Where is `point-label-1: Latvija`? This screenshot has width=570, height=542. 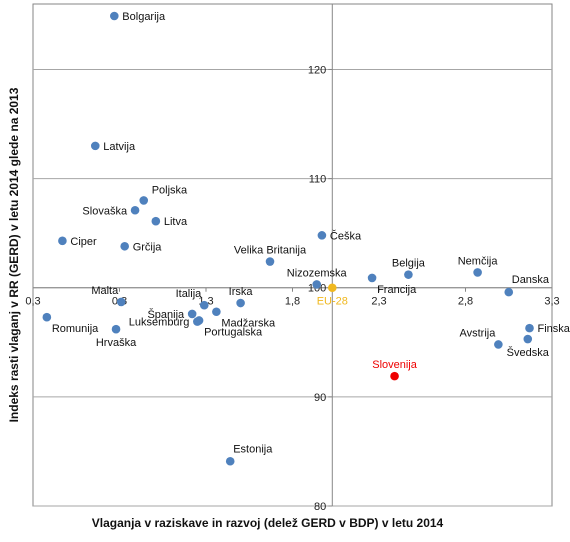 point-label-1: Latvija is located at coordinates (119, 147).